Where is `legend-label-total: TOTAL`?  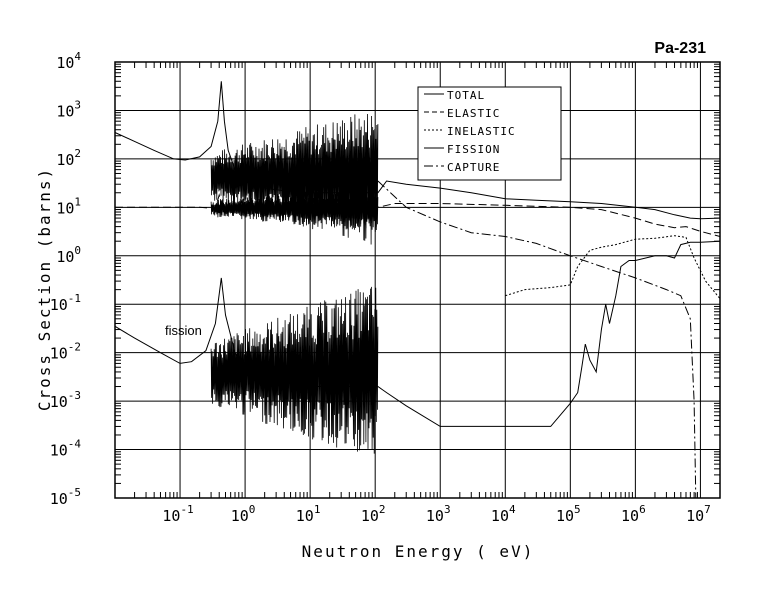 legend-label-total: TOTAL is located at coordinates (466, 95).